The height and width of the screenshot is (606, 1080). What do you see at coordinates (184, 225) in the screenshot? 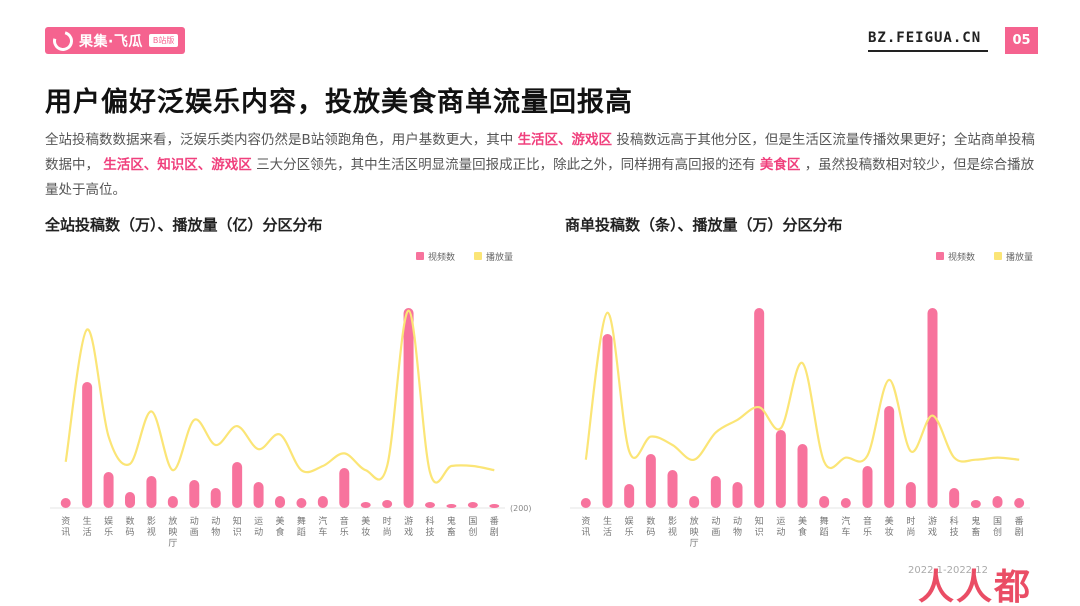
I see `chart-title-left: 全站投稿数（万）、播放量（亿）分区分布` at bounding box center [184, 225].